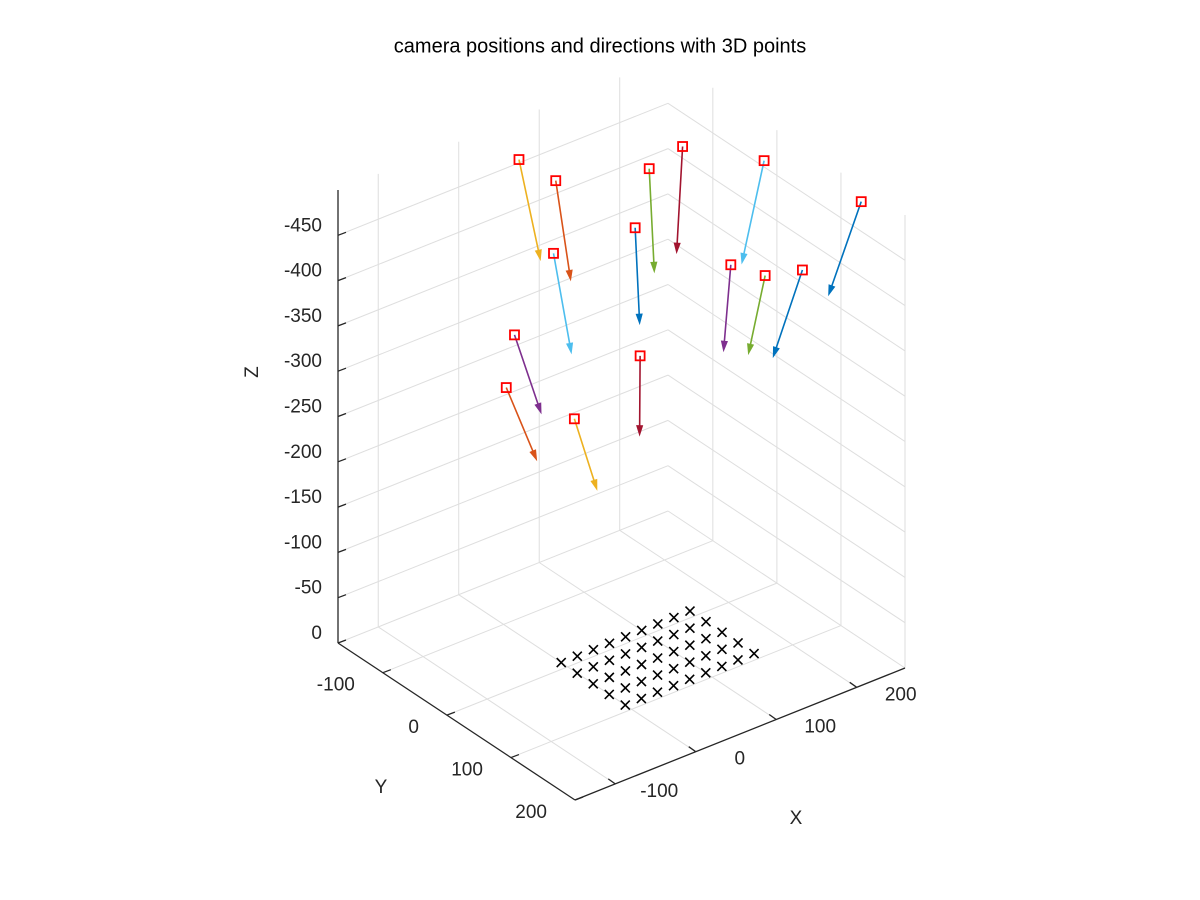 The width and height of the screenshot is (1200, 900). What do you see at coordinates (659, 791) in the screenshot?
I see `x-tick-label: -100` at bounding box center [659, 791].